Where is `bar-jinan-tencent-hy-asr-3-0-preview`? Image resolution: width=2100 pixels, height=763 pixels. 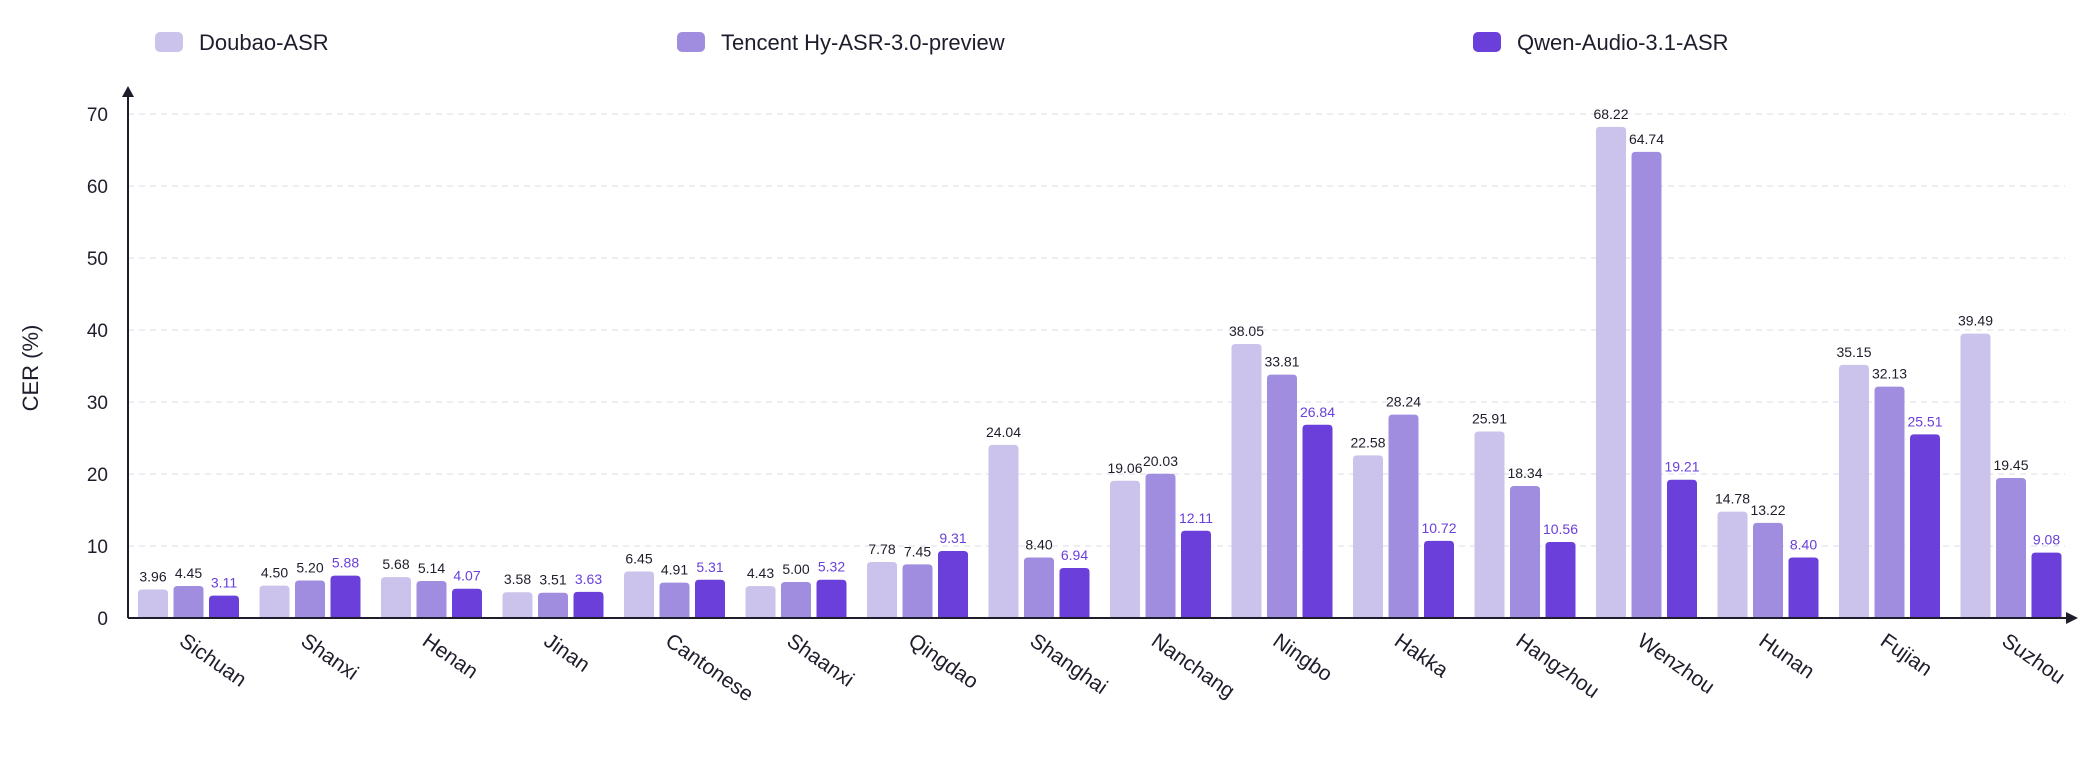 bar-jinan-tencent-hy-asr-3-0-preview is located at coordinates (553, 605).